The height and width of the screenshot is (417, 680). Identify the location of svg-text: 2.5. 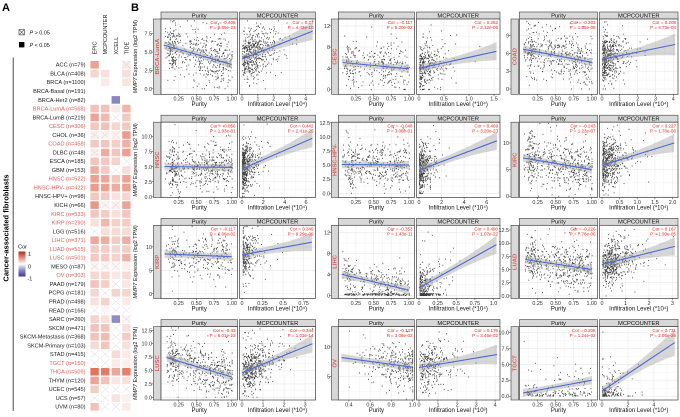
(149, 71).